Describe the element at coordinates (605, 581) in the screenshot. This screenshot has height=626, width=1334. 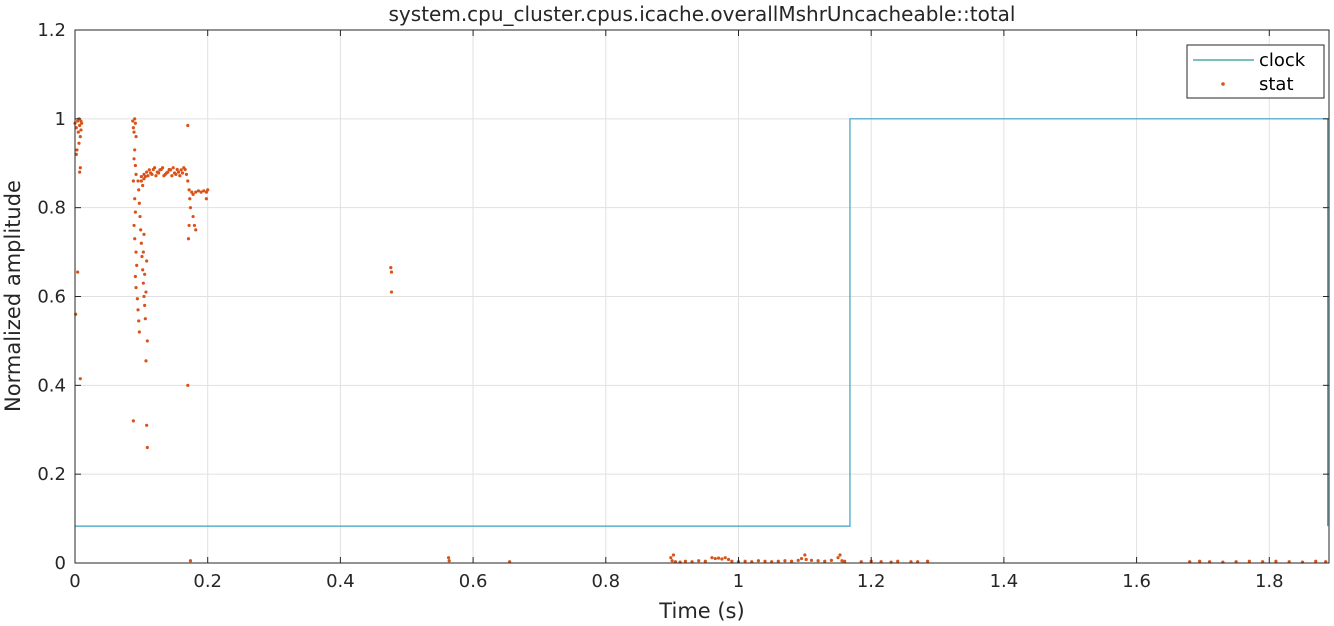
I see `x-tick-label: 0.8` at that location.